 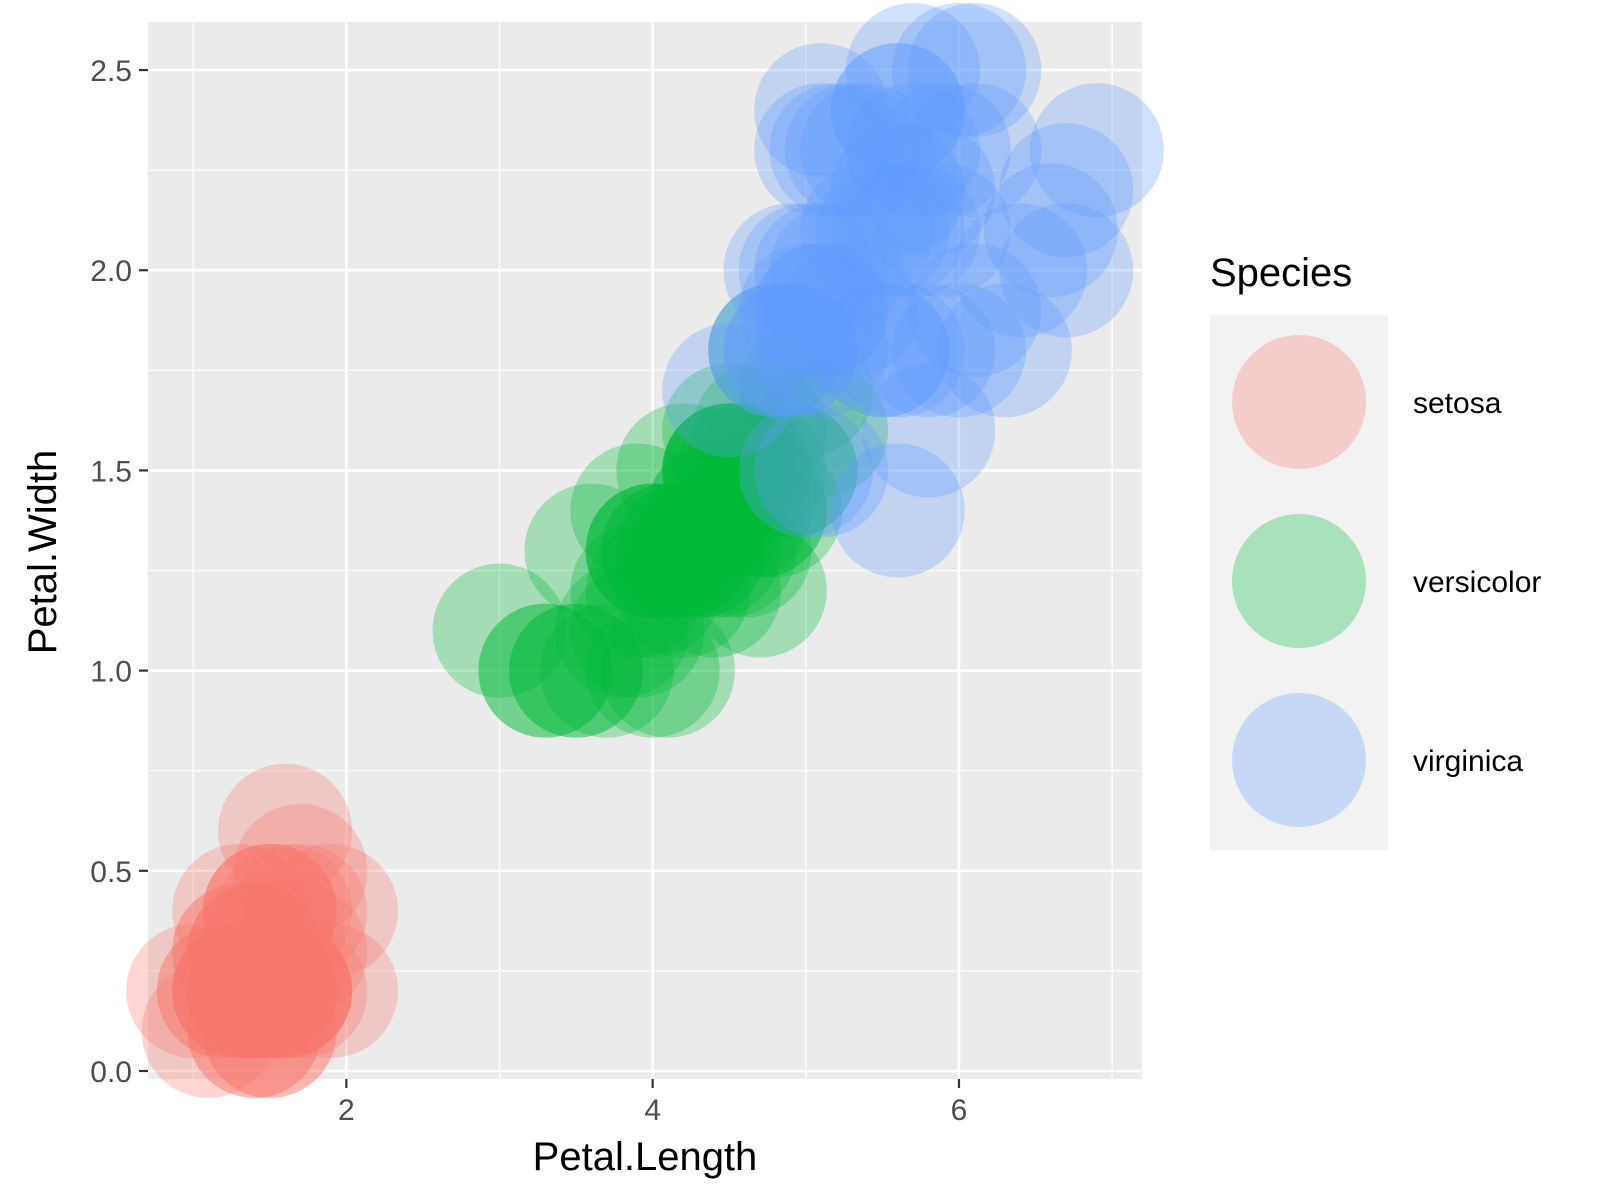 I want to click on series-versicolor, so click(x=660, y=510).